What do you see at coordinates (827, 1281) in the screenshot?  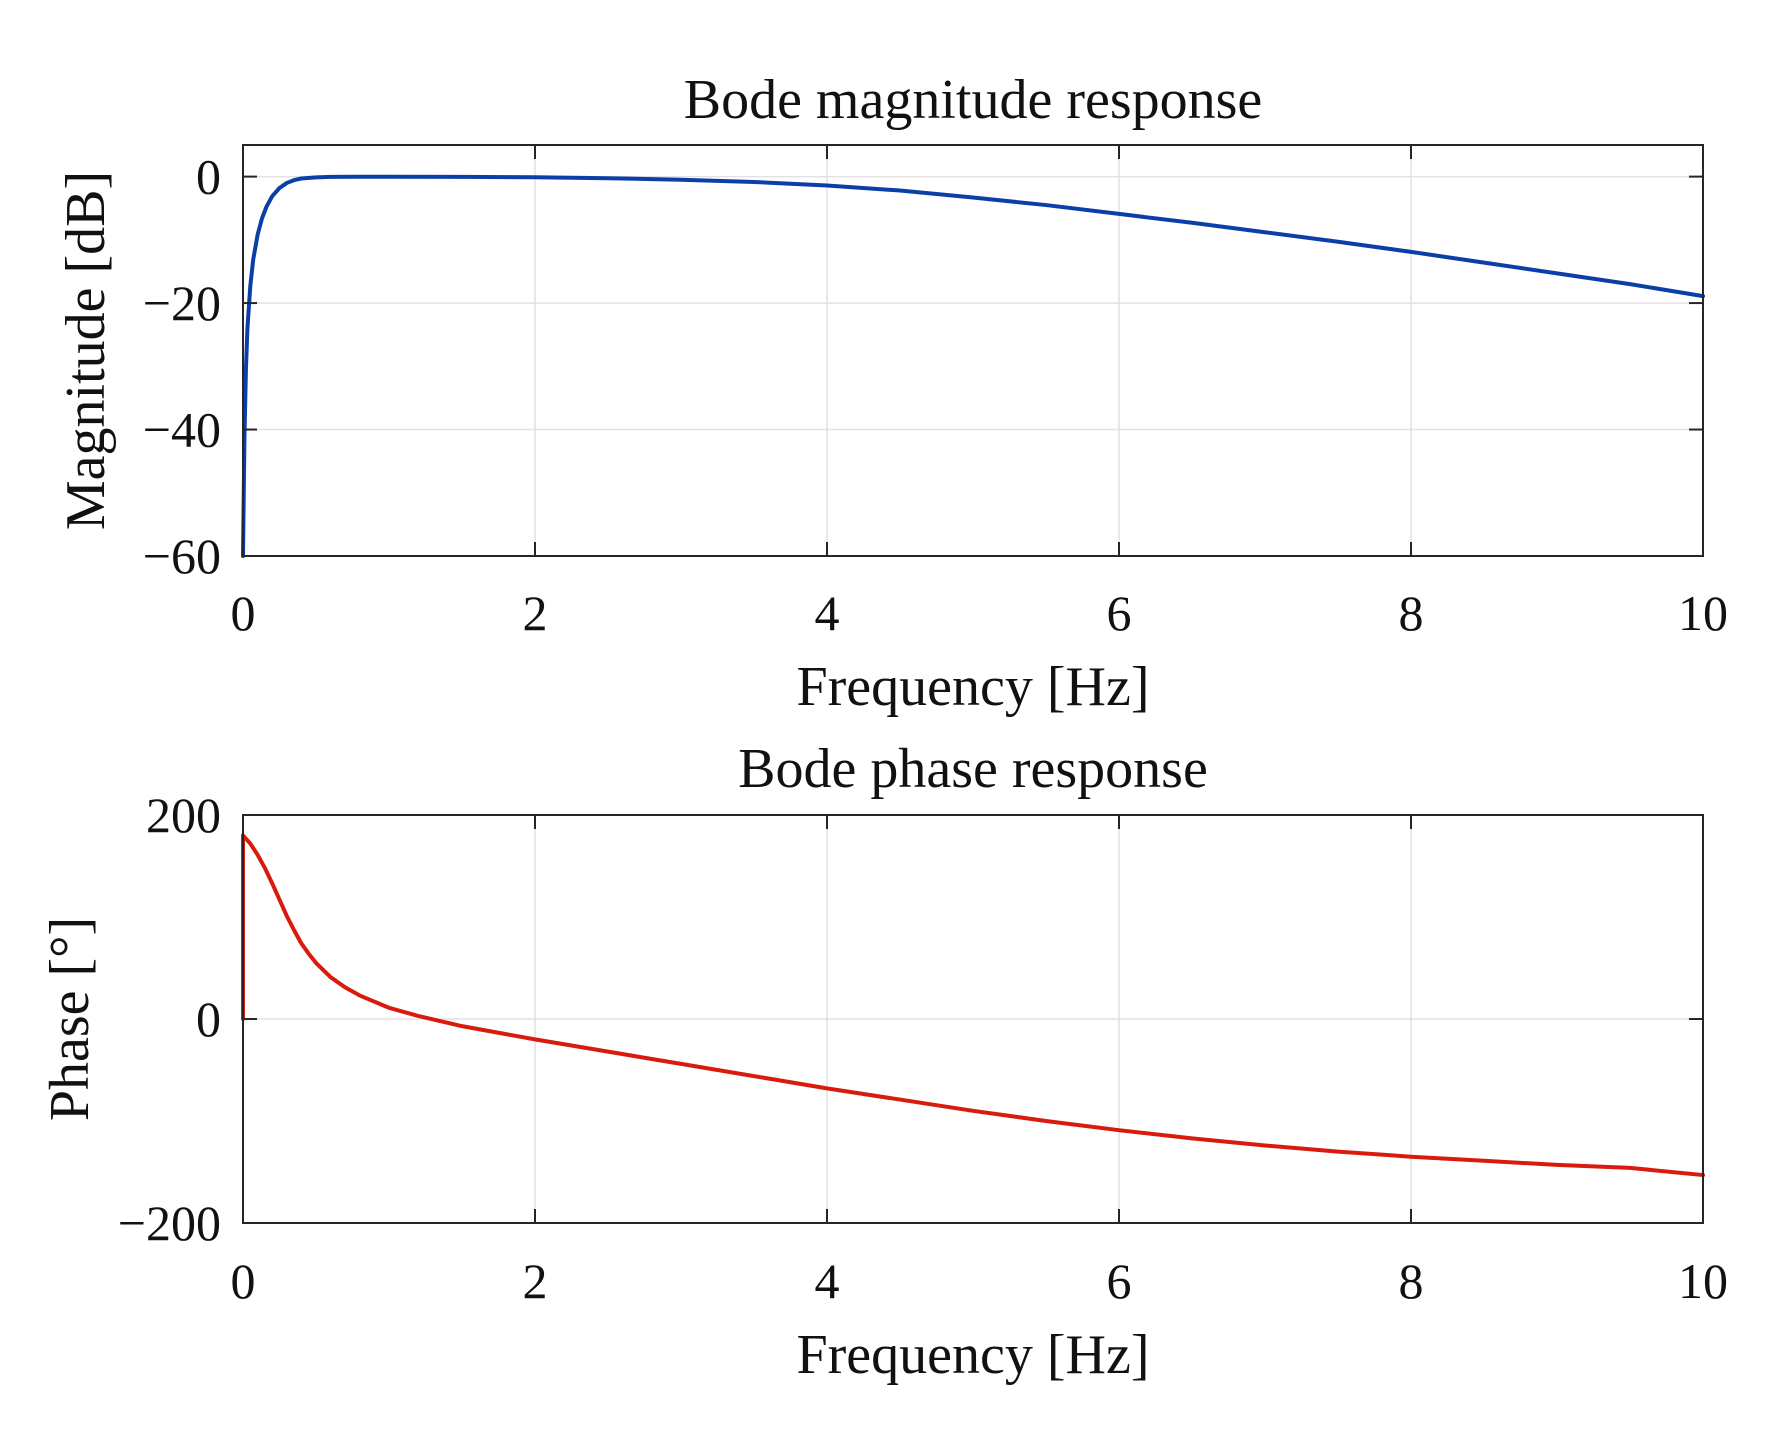 I see `phase-x-tick-label: 4` at bounding box center [827, 1281].